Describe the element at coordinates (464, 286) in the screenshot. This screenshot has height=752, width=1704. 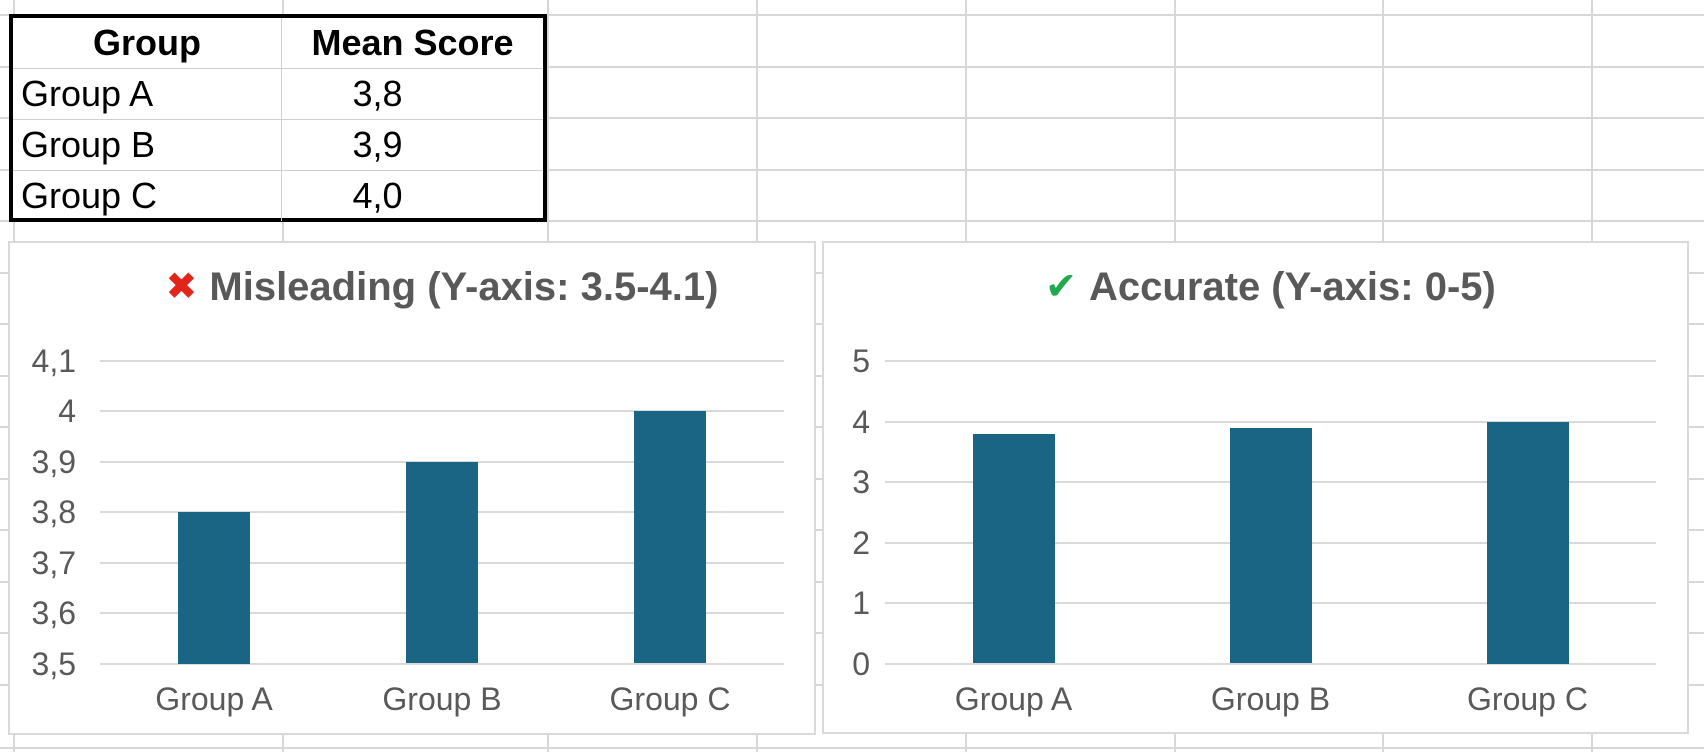
I see `chart-title-text: Misleading (Y-axis: 3.5-4.1)` at that location.